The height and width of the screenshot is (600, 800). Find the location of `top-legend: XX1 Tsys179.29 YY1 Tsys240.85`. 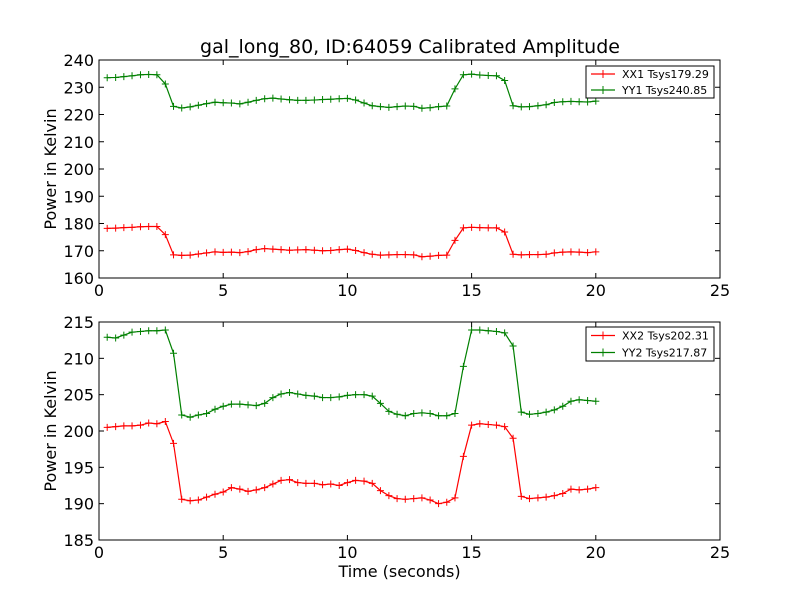

top-legend: XX1 Tsys179.29 YY1 Tsys240.85 is located at coordinates (650, 82).